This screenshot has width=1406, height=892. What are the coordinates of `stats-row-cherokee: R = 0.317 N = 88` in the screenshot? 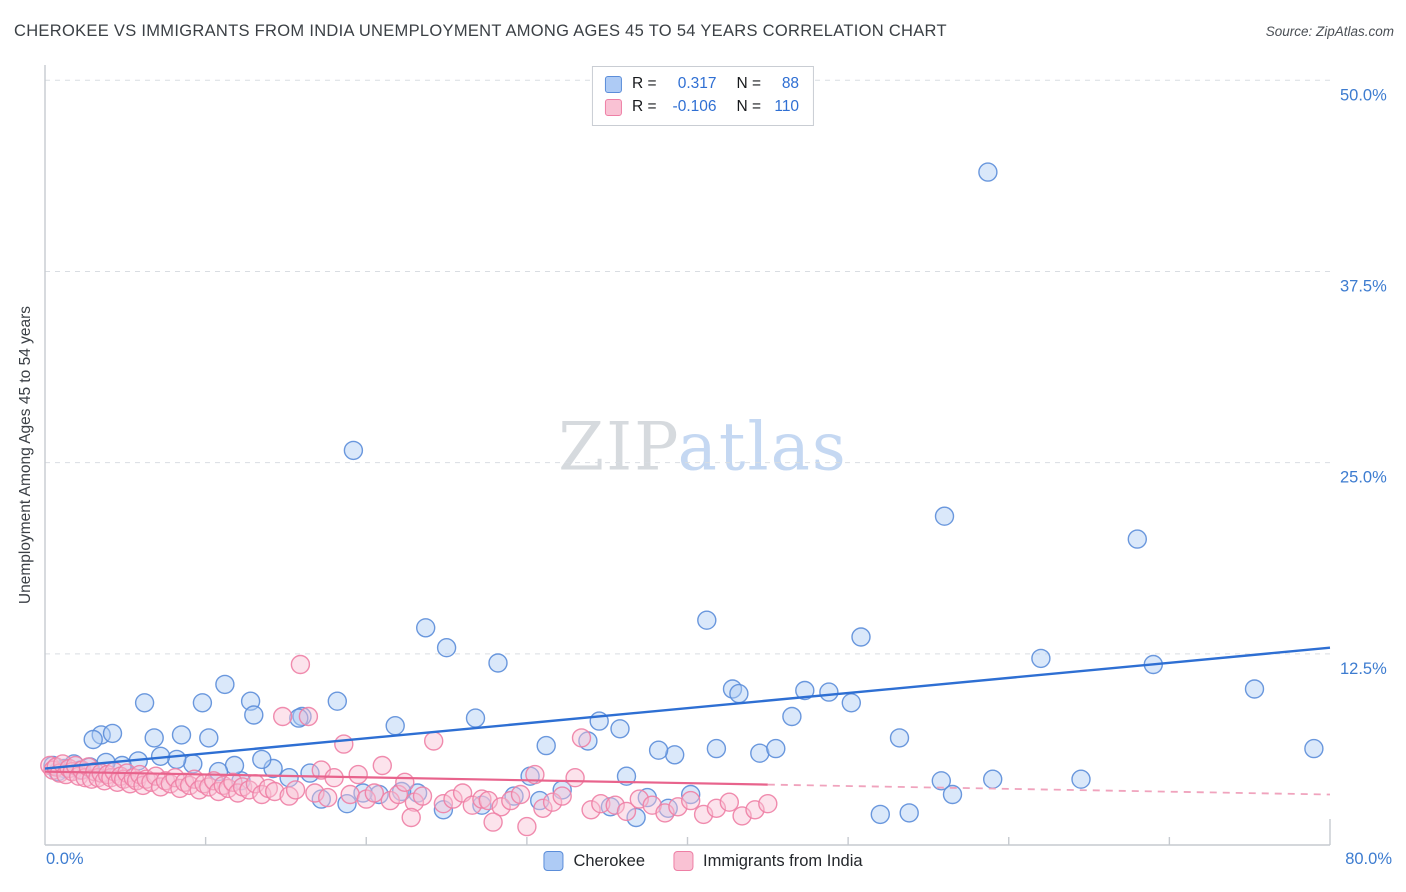 It's located at (702, 84).